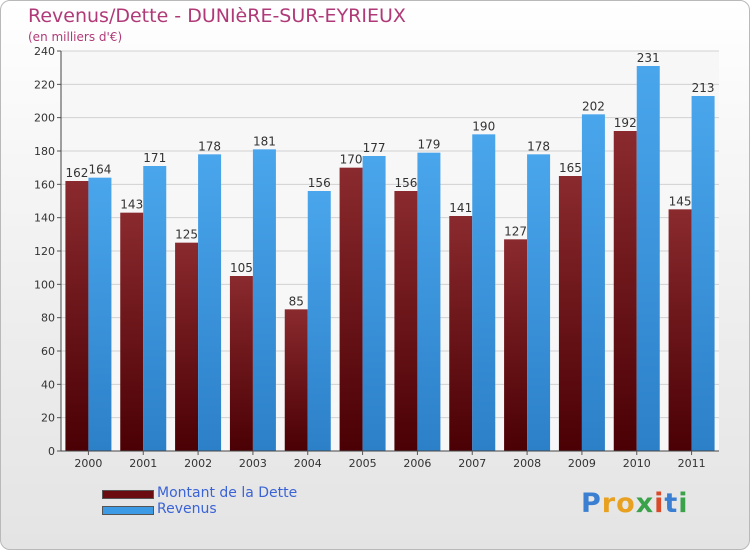 This screenshot has height=550, width=750. I want to click on data-label: 85, so click(296, 301).